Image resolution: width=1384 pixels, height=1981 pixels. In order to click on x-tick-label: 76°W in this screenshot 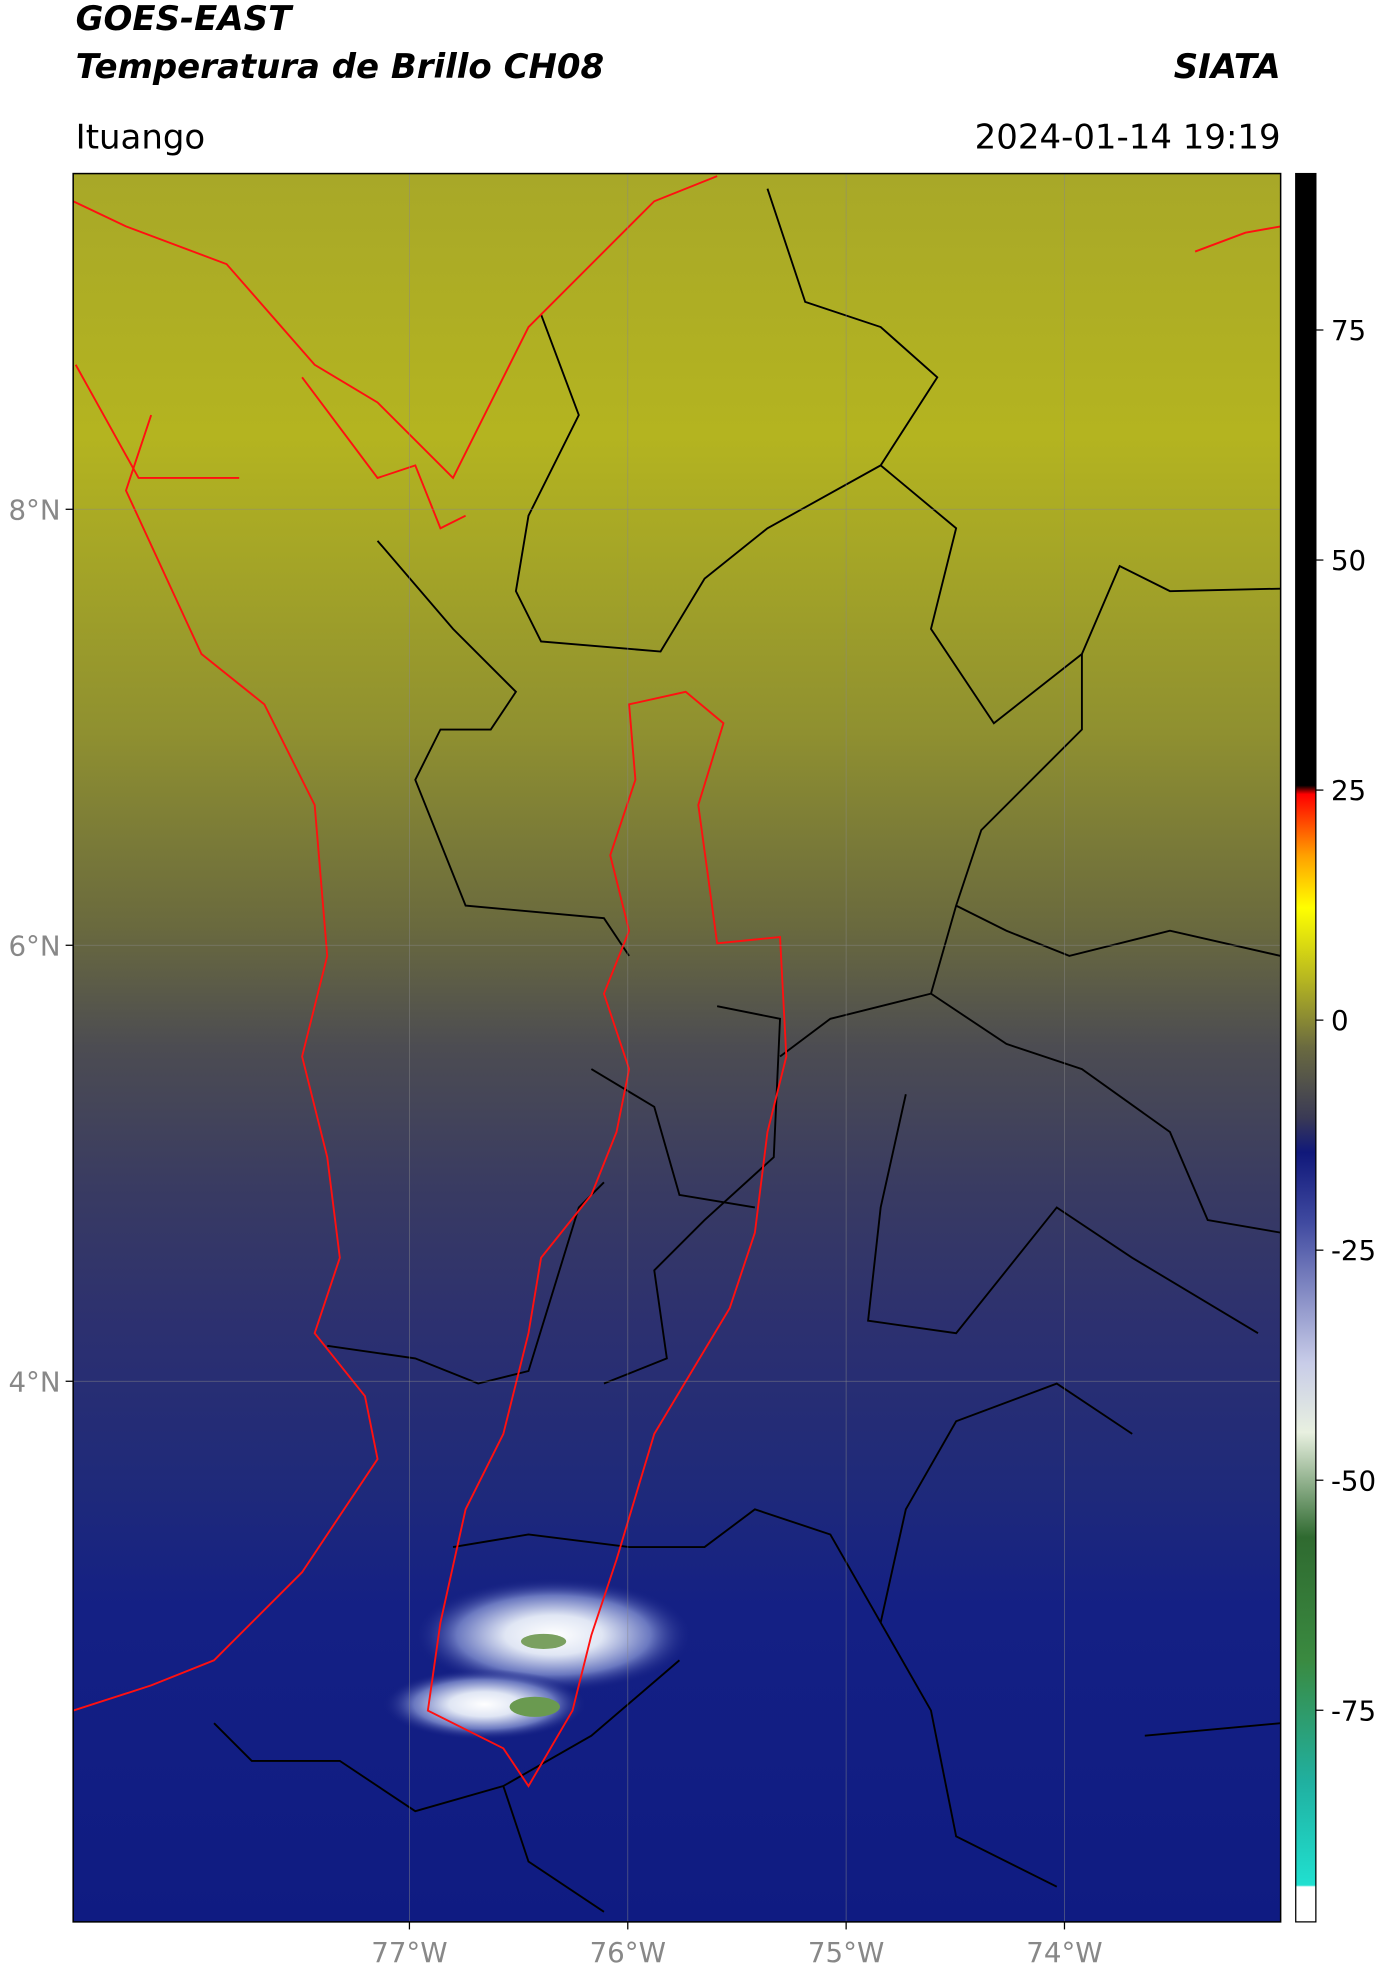, I will do `click(628, 1952)`.